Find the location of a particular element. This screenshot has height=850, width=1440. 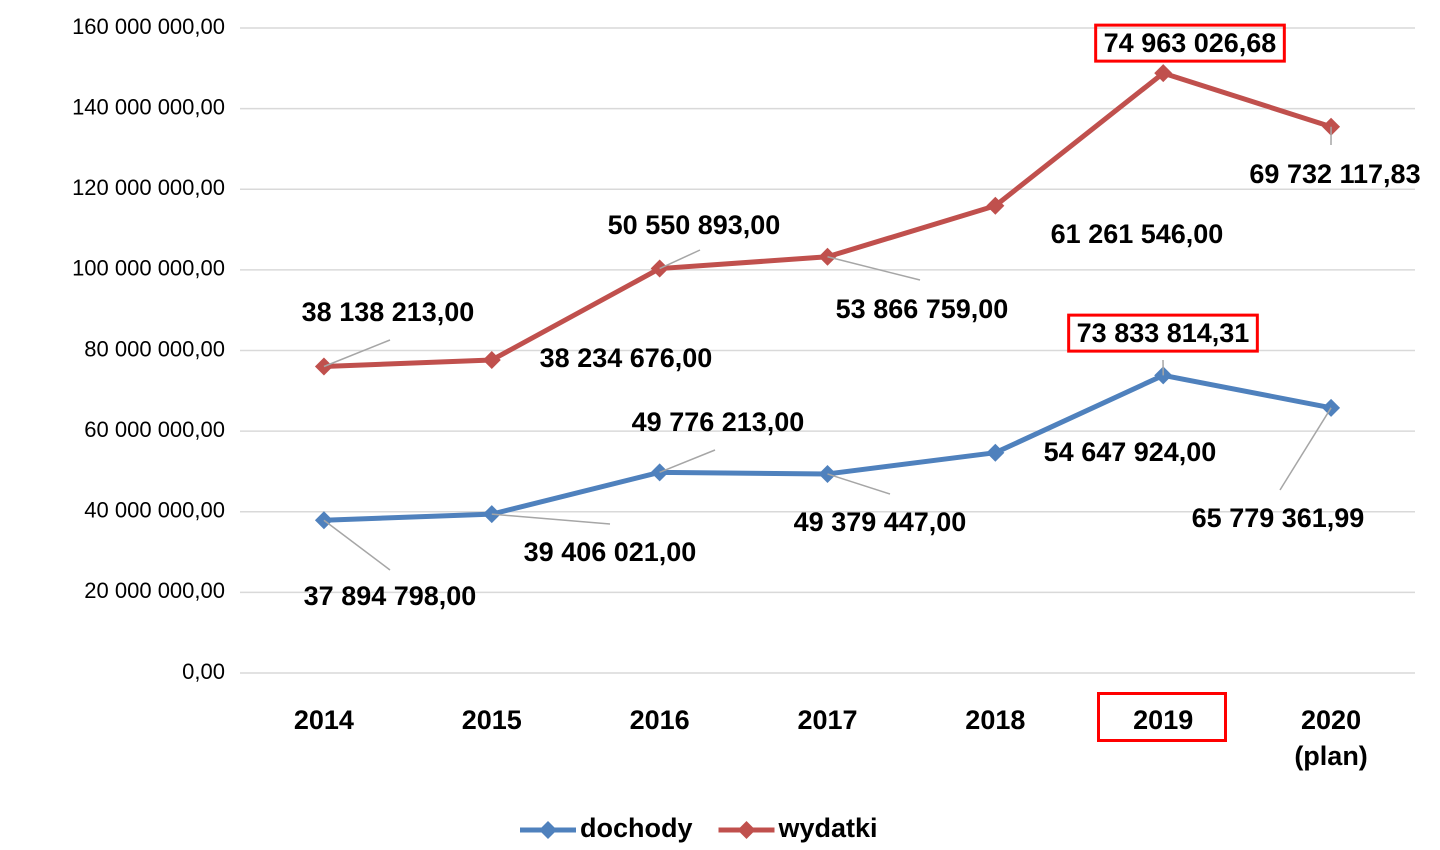

y-tick-label: 40 000 000,00 is located at coordinates (154, 510).